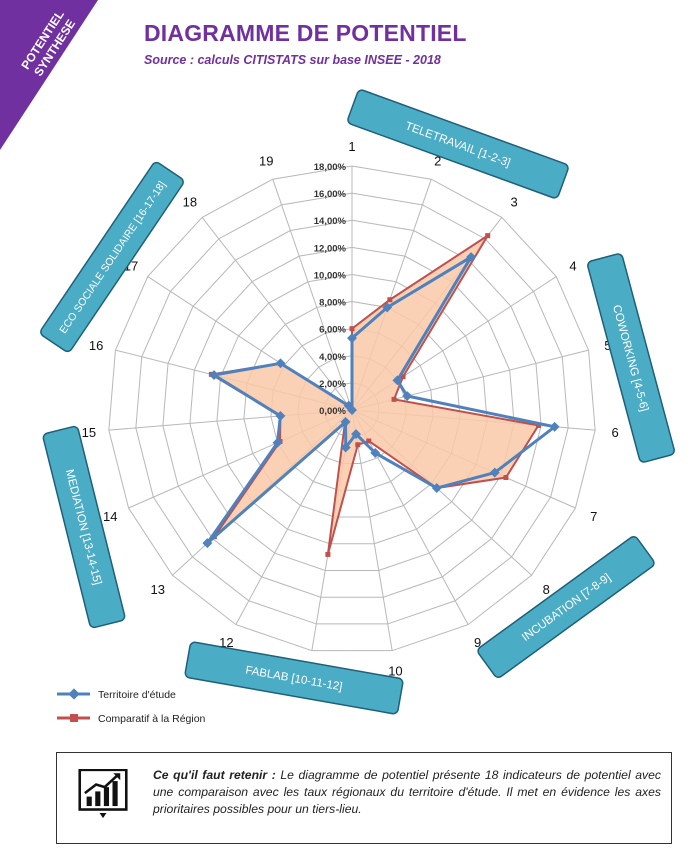 This screenshot has height=851, width=700. I want to click on tick-label: 16,00%, so click(330, 194).